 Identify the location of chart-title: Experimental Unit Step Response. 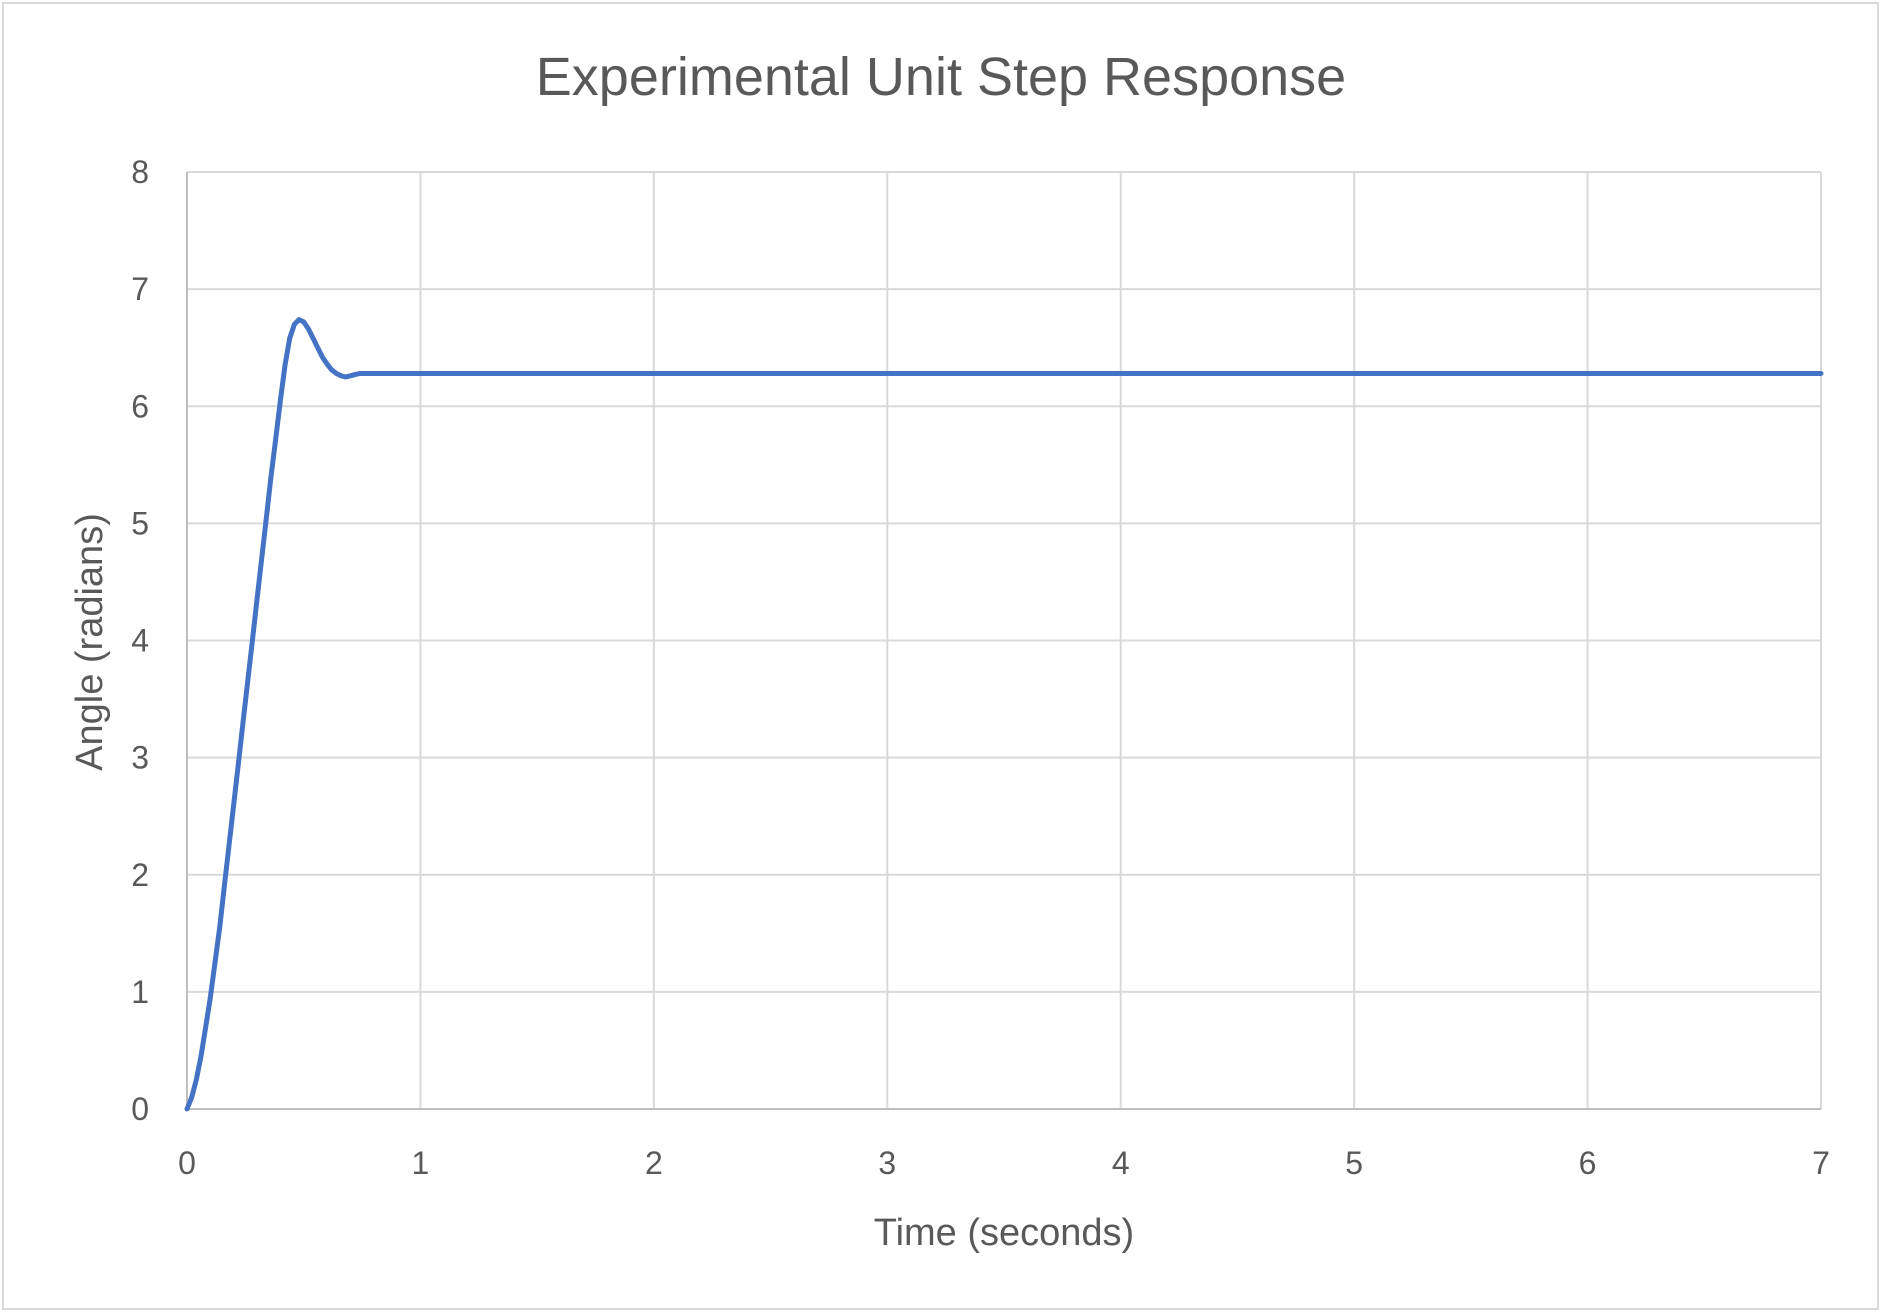
(941, 77).